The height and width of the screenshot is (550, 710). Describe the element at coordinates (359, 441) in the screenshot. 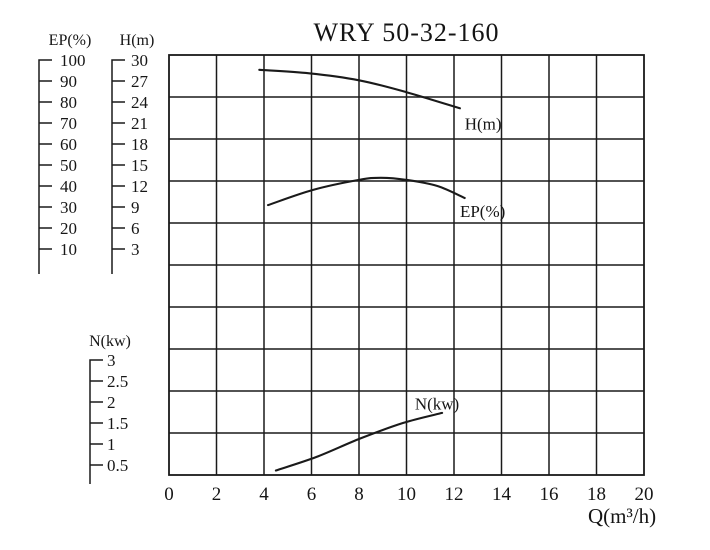

I see `curve-n` at that location.